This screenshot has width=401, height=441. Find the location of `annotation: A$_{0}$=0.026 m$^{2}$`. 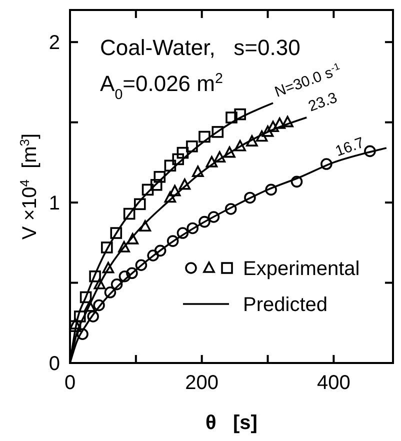

annotation: A$_{0}$=0.026 m$^{2}$ is located at coordinates (161, 87).